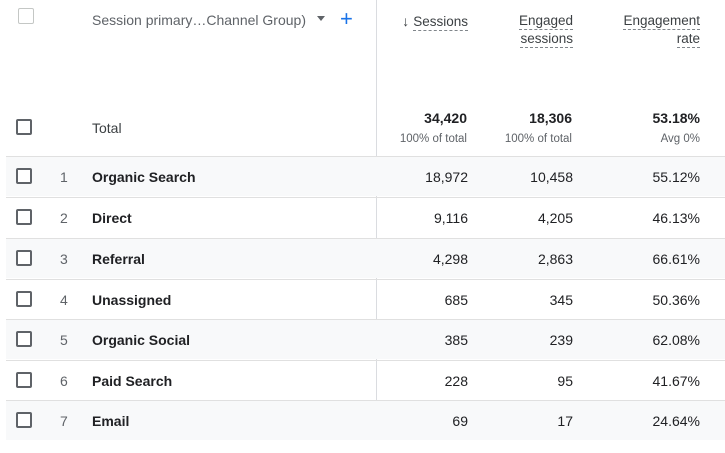 The width and height of the screenshot is (725, 453). What do you see at coordinates (365, 339) in the screenshot?
I see `table-row: 5 Organic Social 385 239 62.08%` at bounding box center [365, 339].